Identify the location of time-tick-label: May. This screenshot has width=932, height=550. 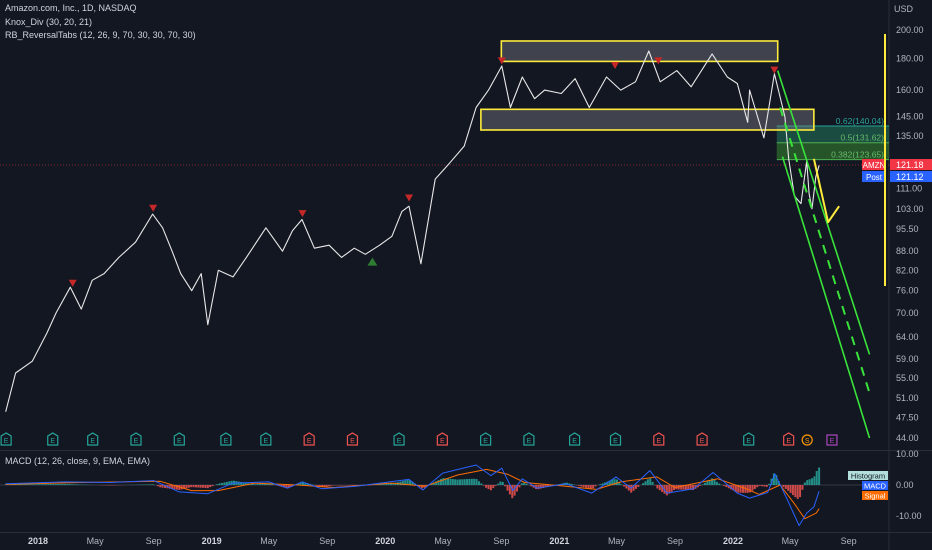
(443, 541).